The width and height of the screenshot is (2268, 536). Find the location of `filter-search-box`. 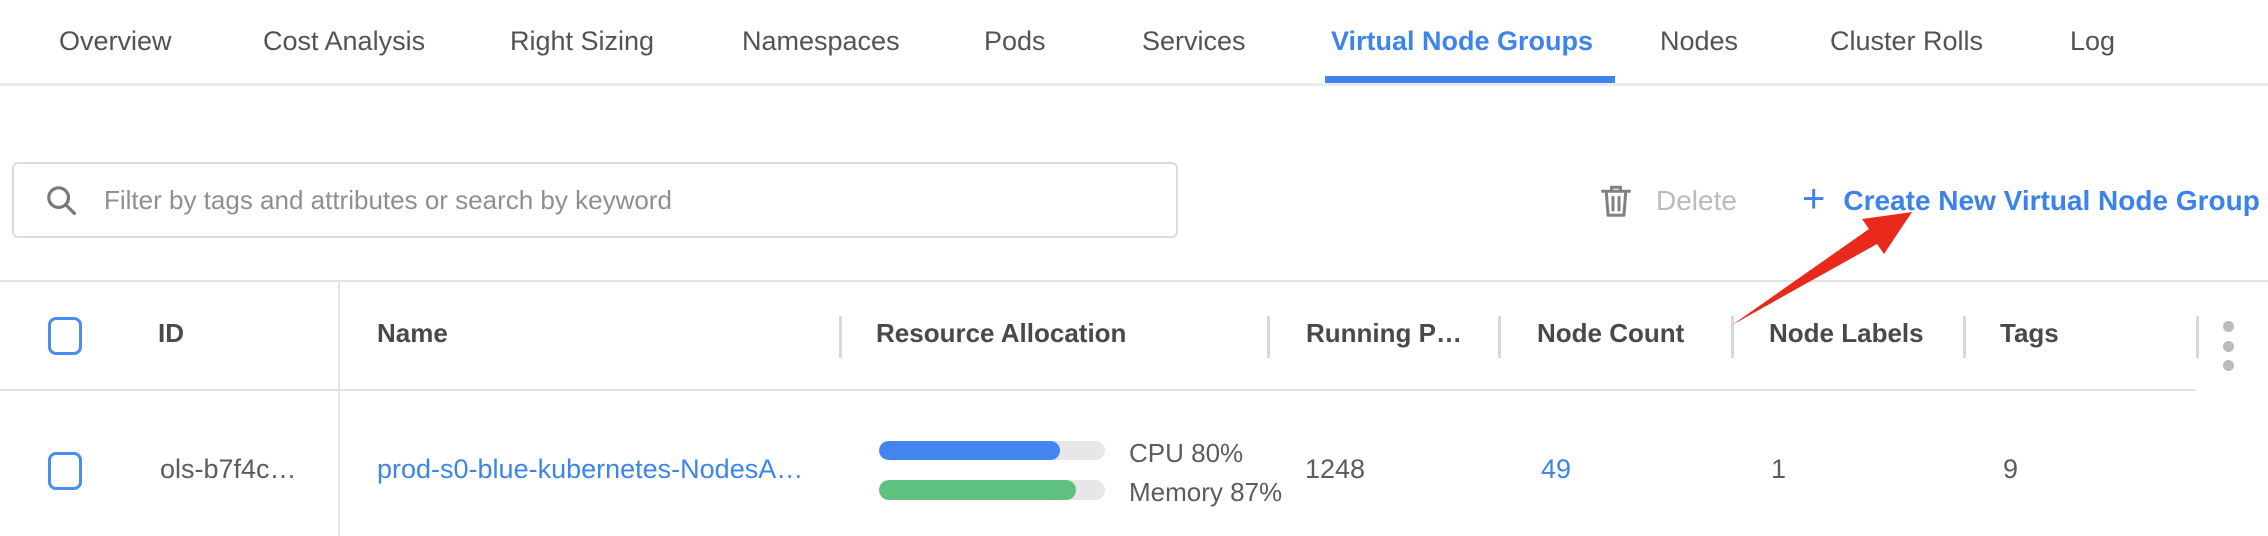

filter-search-box is located at coordinates (595, 200).